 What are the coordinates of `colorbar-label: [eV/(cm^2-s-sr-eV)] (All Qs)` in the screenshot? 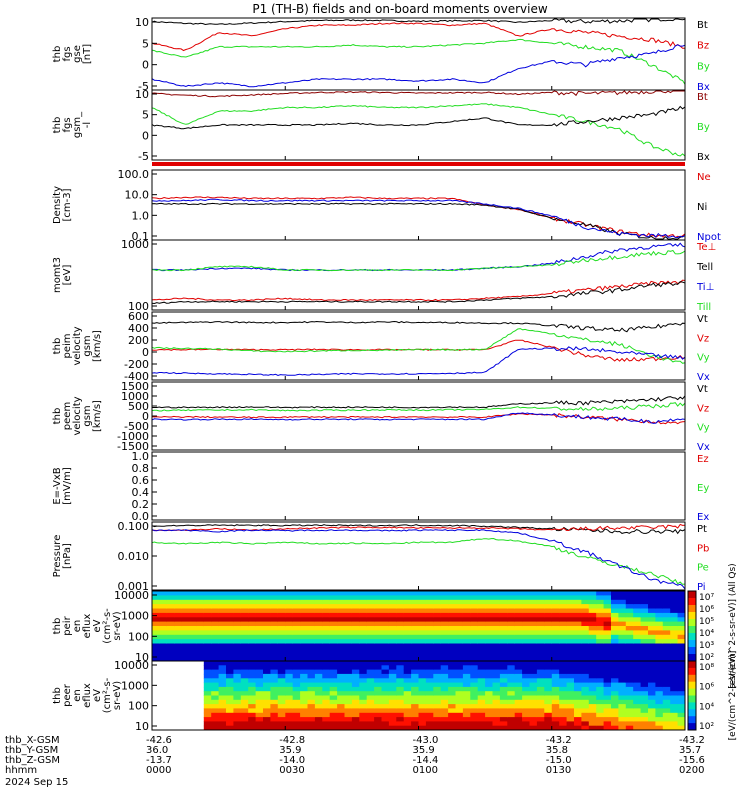 It's located at (733, 625).